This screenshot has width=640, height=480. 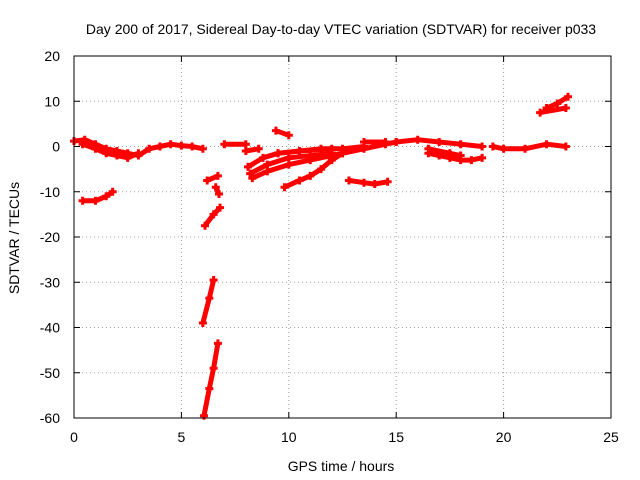 I want to click on y-tick-label: 0, so click(x=56, y=147).